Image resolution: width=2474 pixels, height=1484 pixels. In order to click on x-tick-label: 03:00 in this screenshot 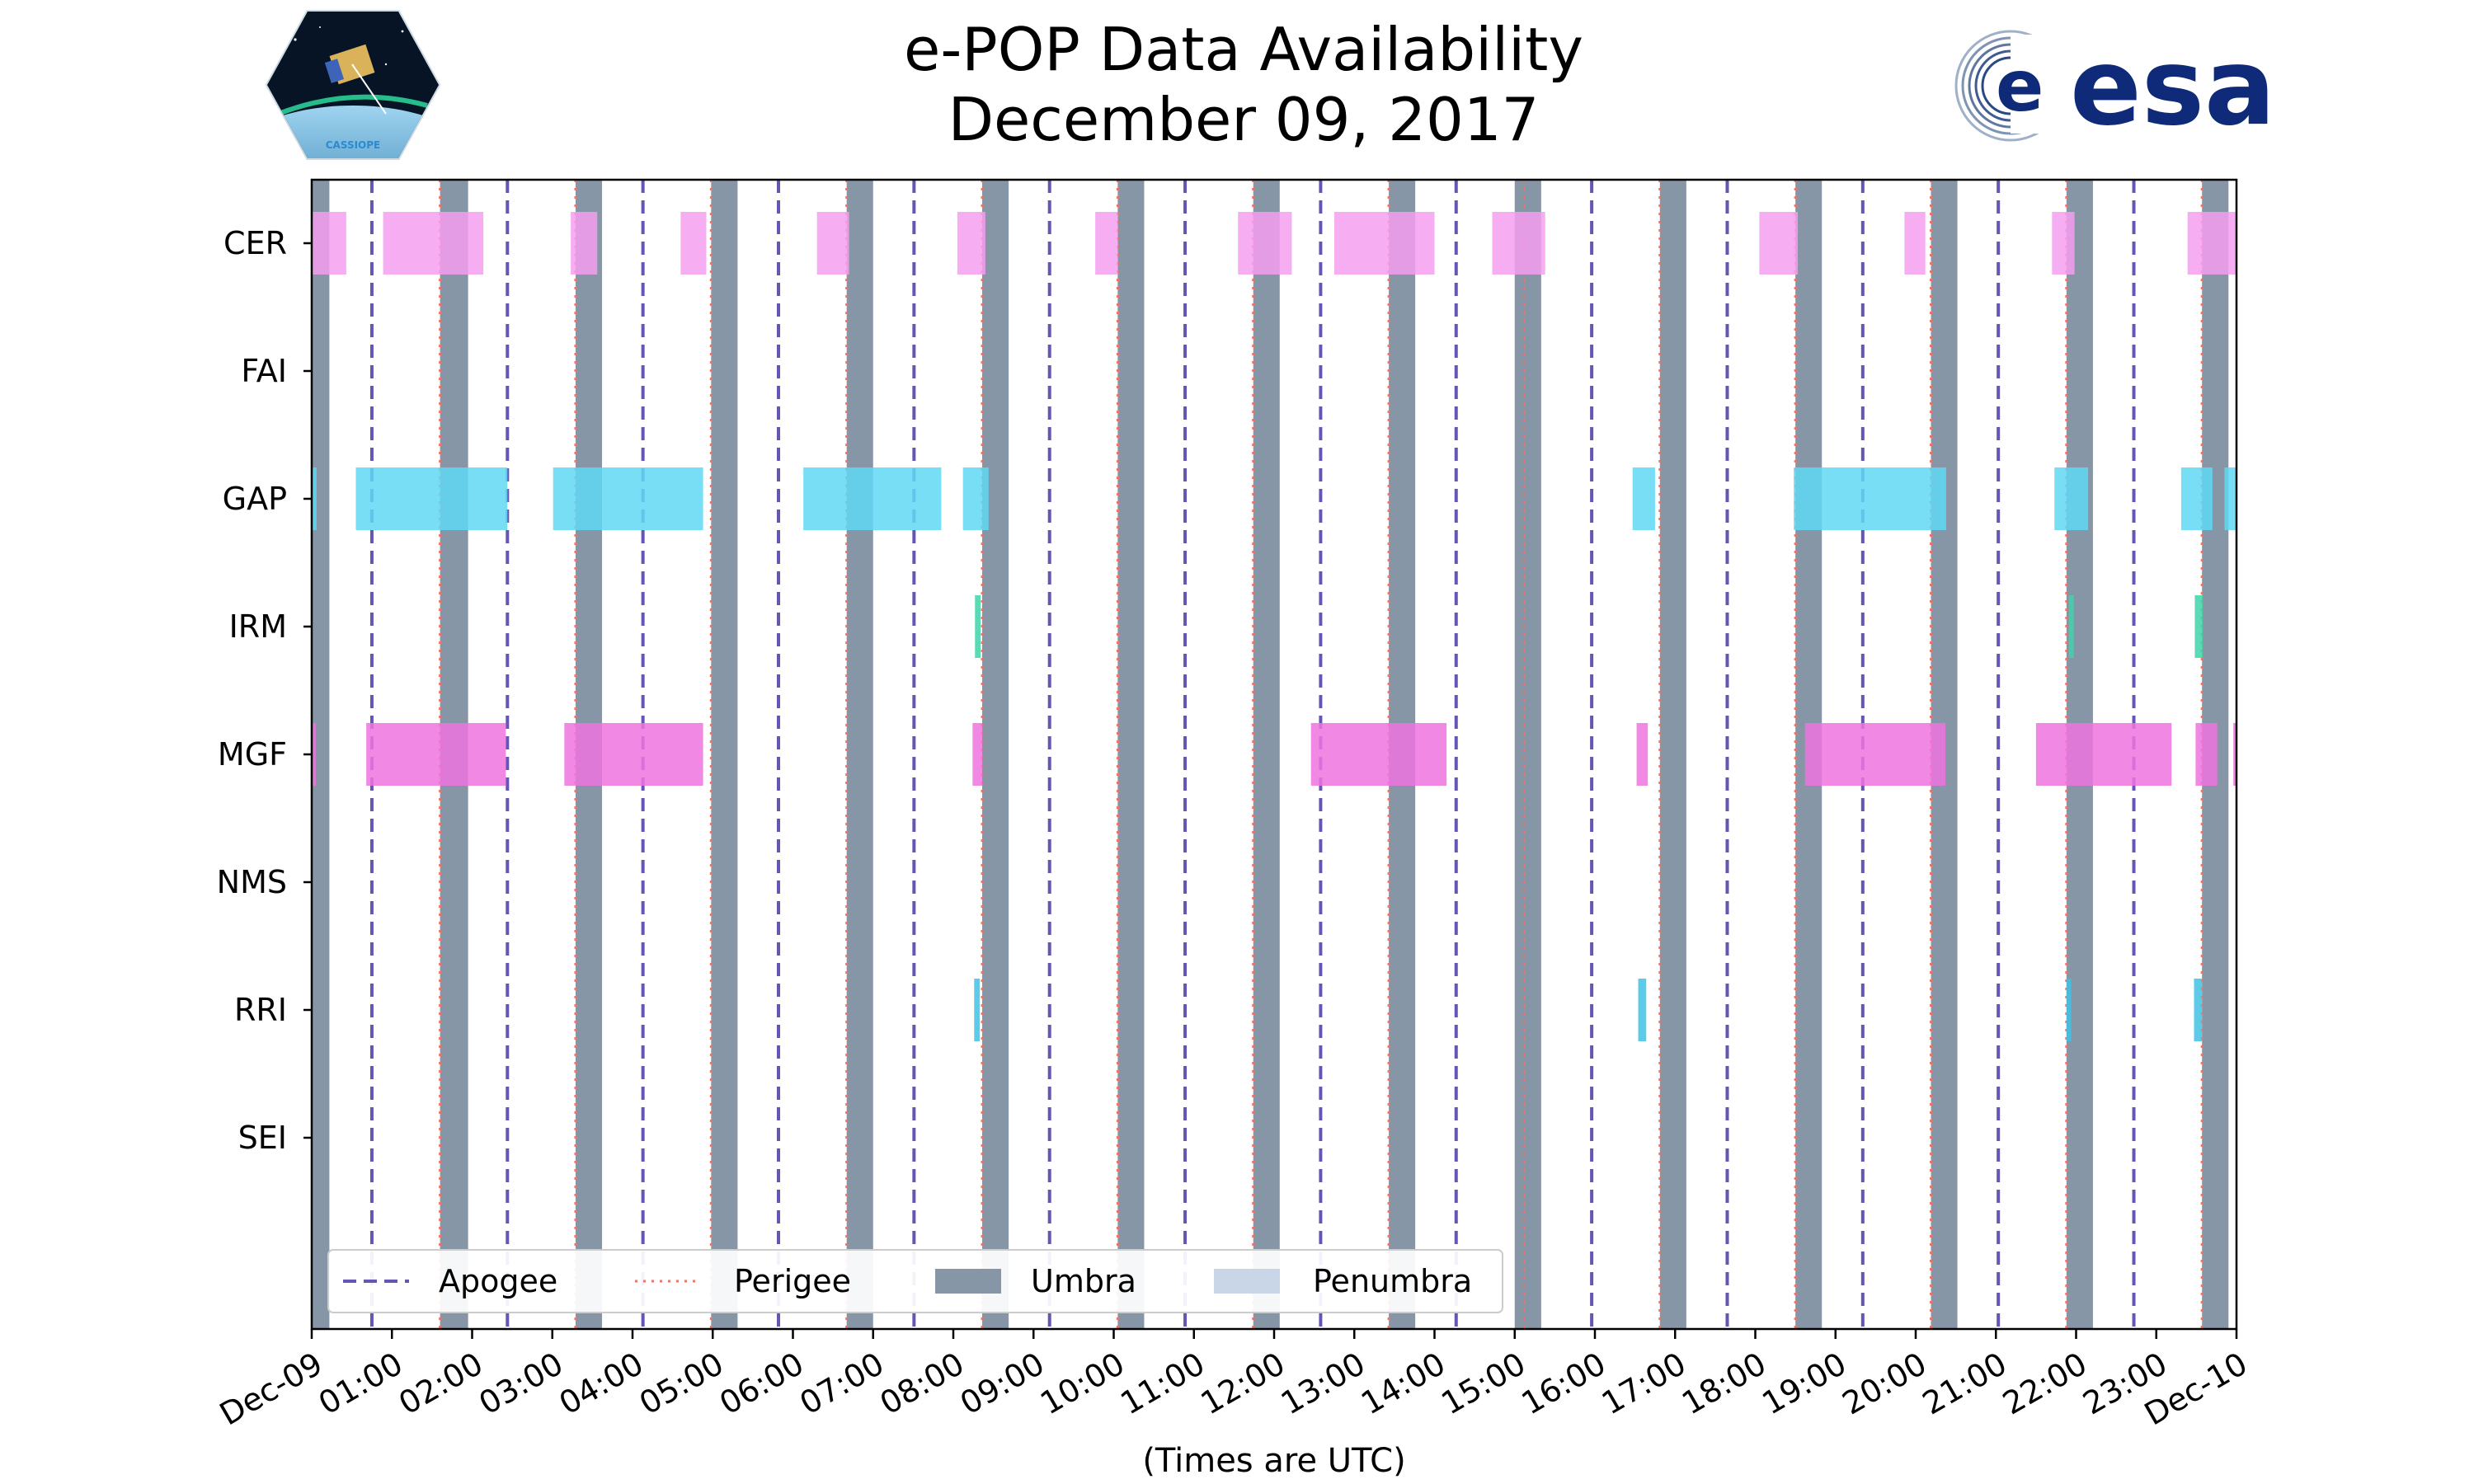, I will do `click(521, 1383)`.